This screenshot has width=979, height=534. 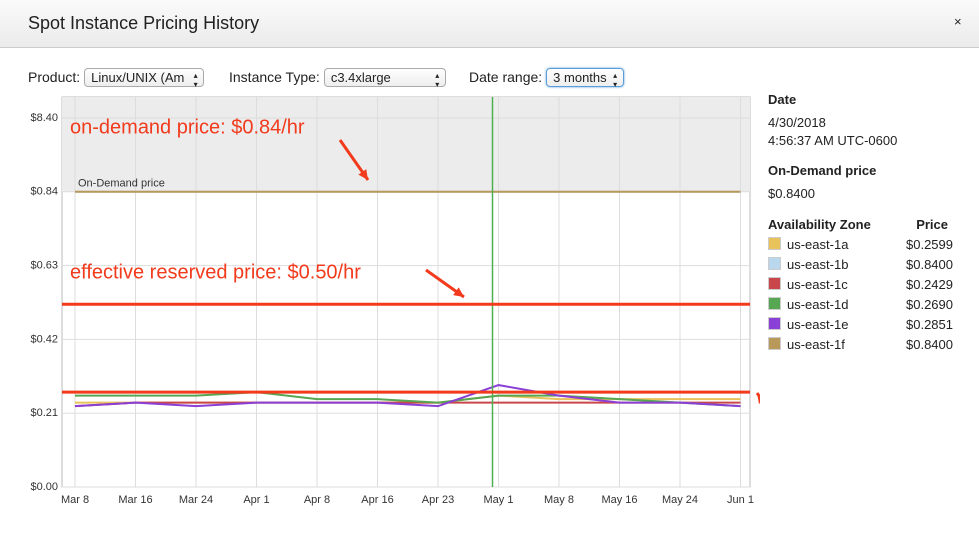 What do you see at coordinates (860, 284) in the screenshot?
I see `zone-row: us-east-1c $0.2429` at bounding box center [860, 284].